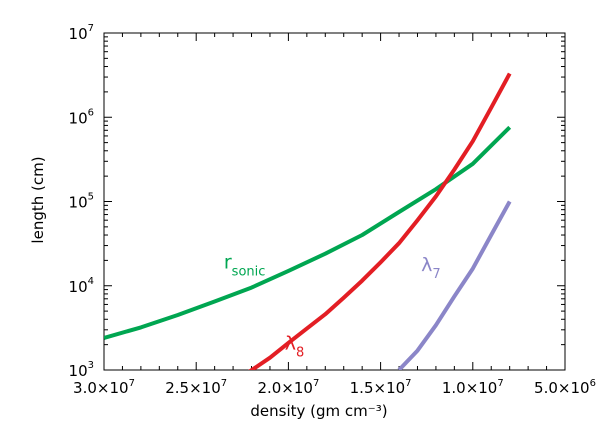  Describe the element at coordinates (81, 370) in the screenshot. I see `y-tick-label: 10³` at that location.